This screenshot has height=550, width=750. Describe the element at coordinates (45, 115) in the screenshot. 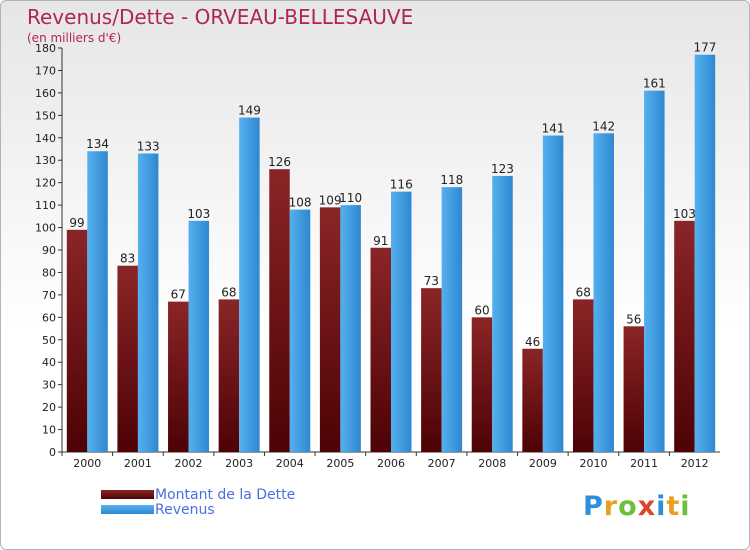

I see `y-tick-label: 150` at that location.